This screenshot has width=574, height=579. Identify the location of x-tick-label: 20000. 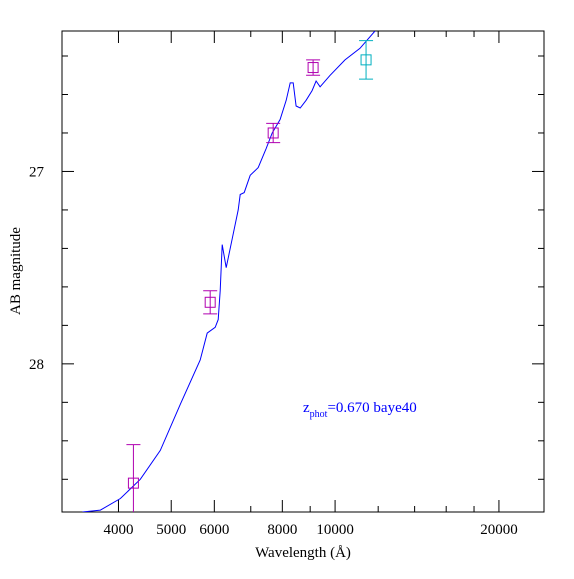
(499, 530).